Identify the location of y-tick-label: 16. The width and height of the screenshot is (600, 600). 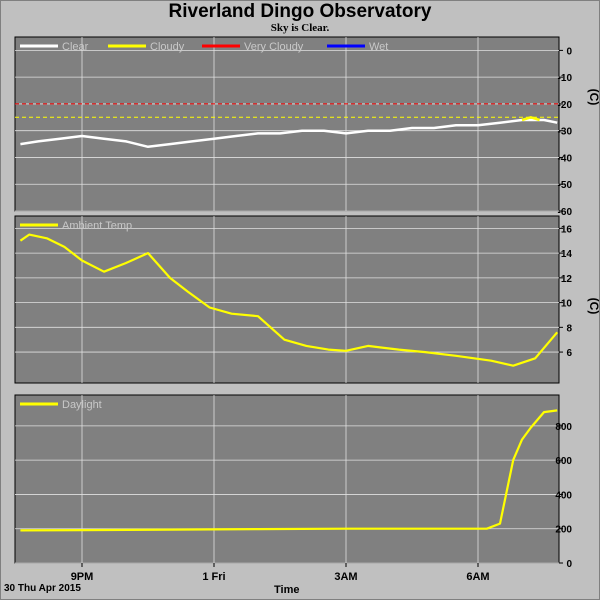
(567, 229).